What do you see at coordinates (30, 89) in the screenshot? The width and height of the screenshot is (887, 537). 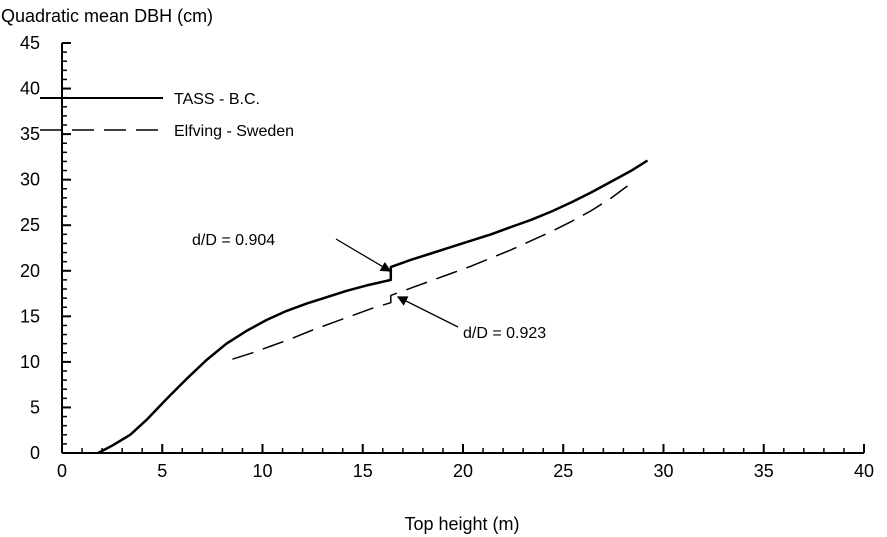 I see `y-tick-label: 40` at bounding box center [30, 89].